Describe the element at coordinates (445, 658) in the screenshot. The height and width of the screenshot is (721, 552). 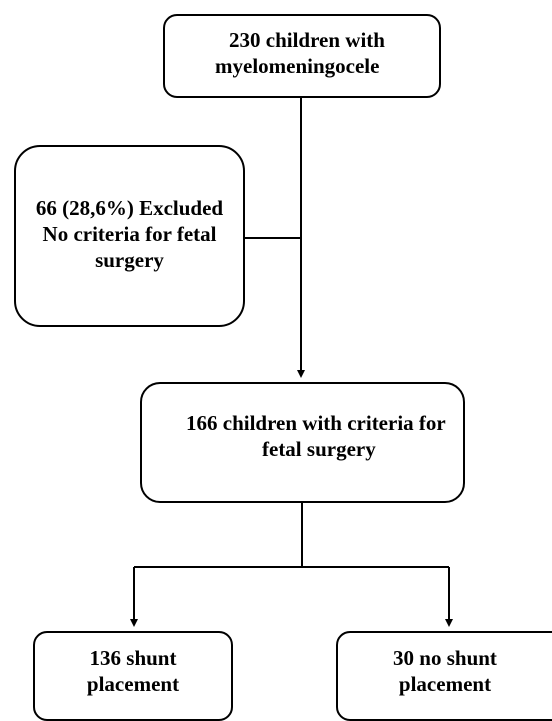
I see `node-no-shunt-line1: 30 no shunt` at that location.